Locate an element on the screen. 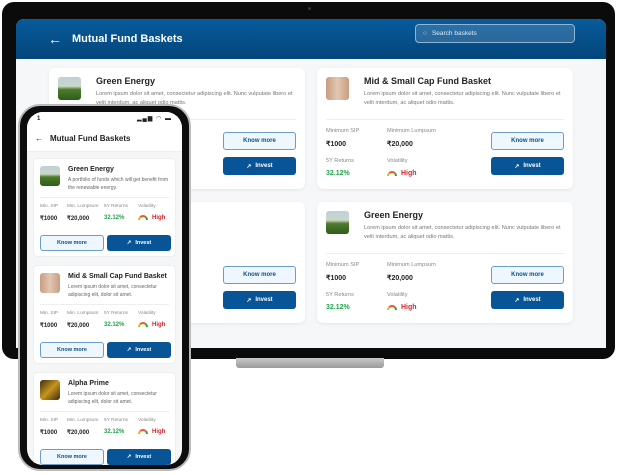 This screenshot has width=618, height=475. basket-title: Alpha Prime is located at coordinates (88, 383).